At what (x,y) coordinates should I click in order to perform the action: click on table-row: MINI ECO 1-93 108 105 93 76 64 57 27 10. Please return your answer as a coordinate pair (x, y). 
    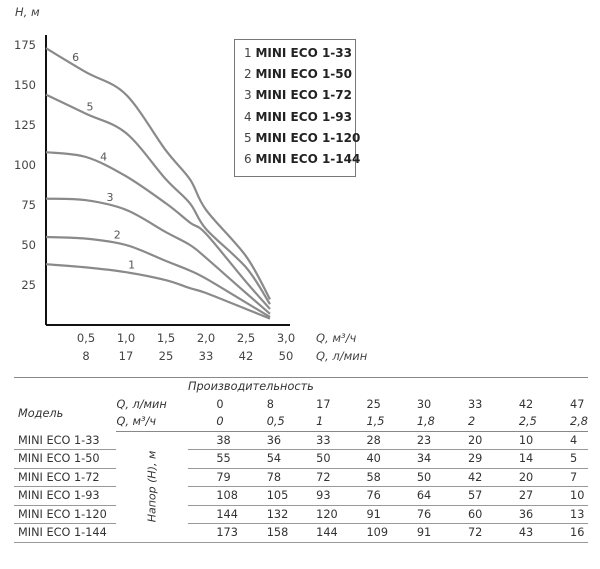
    Looking at the image, I should click on (301, 496).